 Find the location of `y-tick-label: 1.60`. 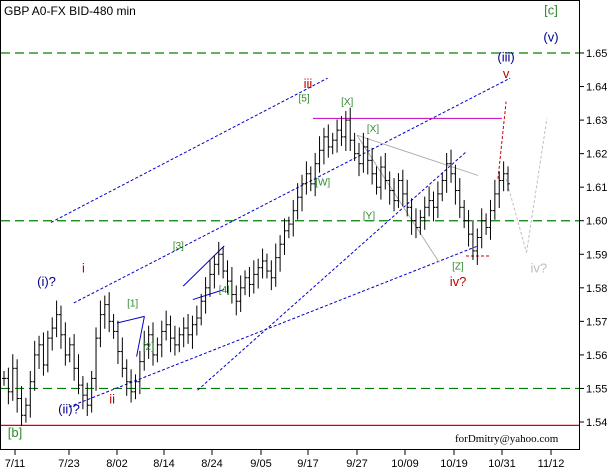

y-tick-label: 1.60 is located at coordinates (596, 222).